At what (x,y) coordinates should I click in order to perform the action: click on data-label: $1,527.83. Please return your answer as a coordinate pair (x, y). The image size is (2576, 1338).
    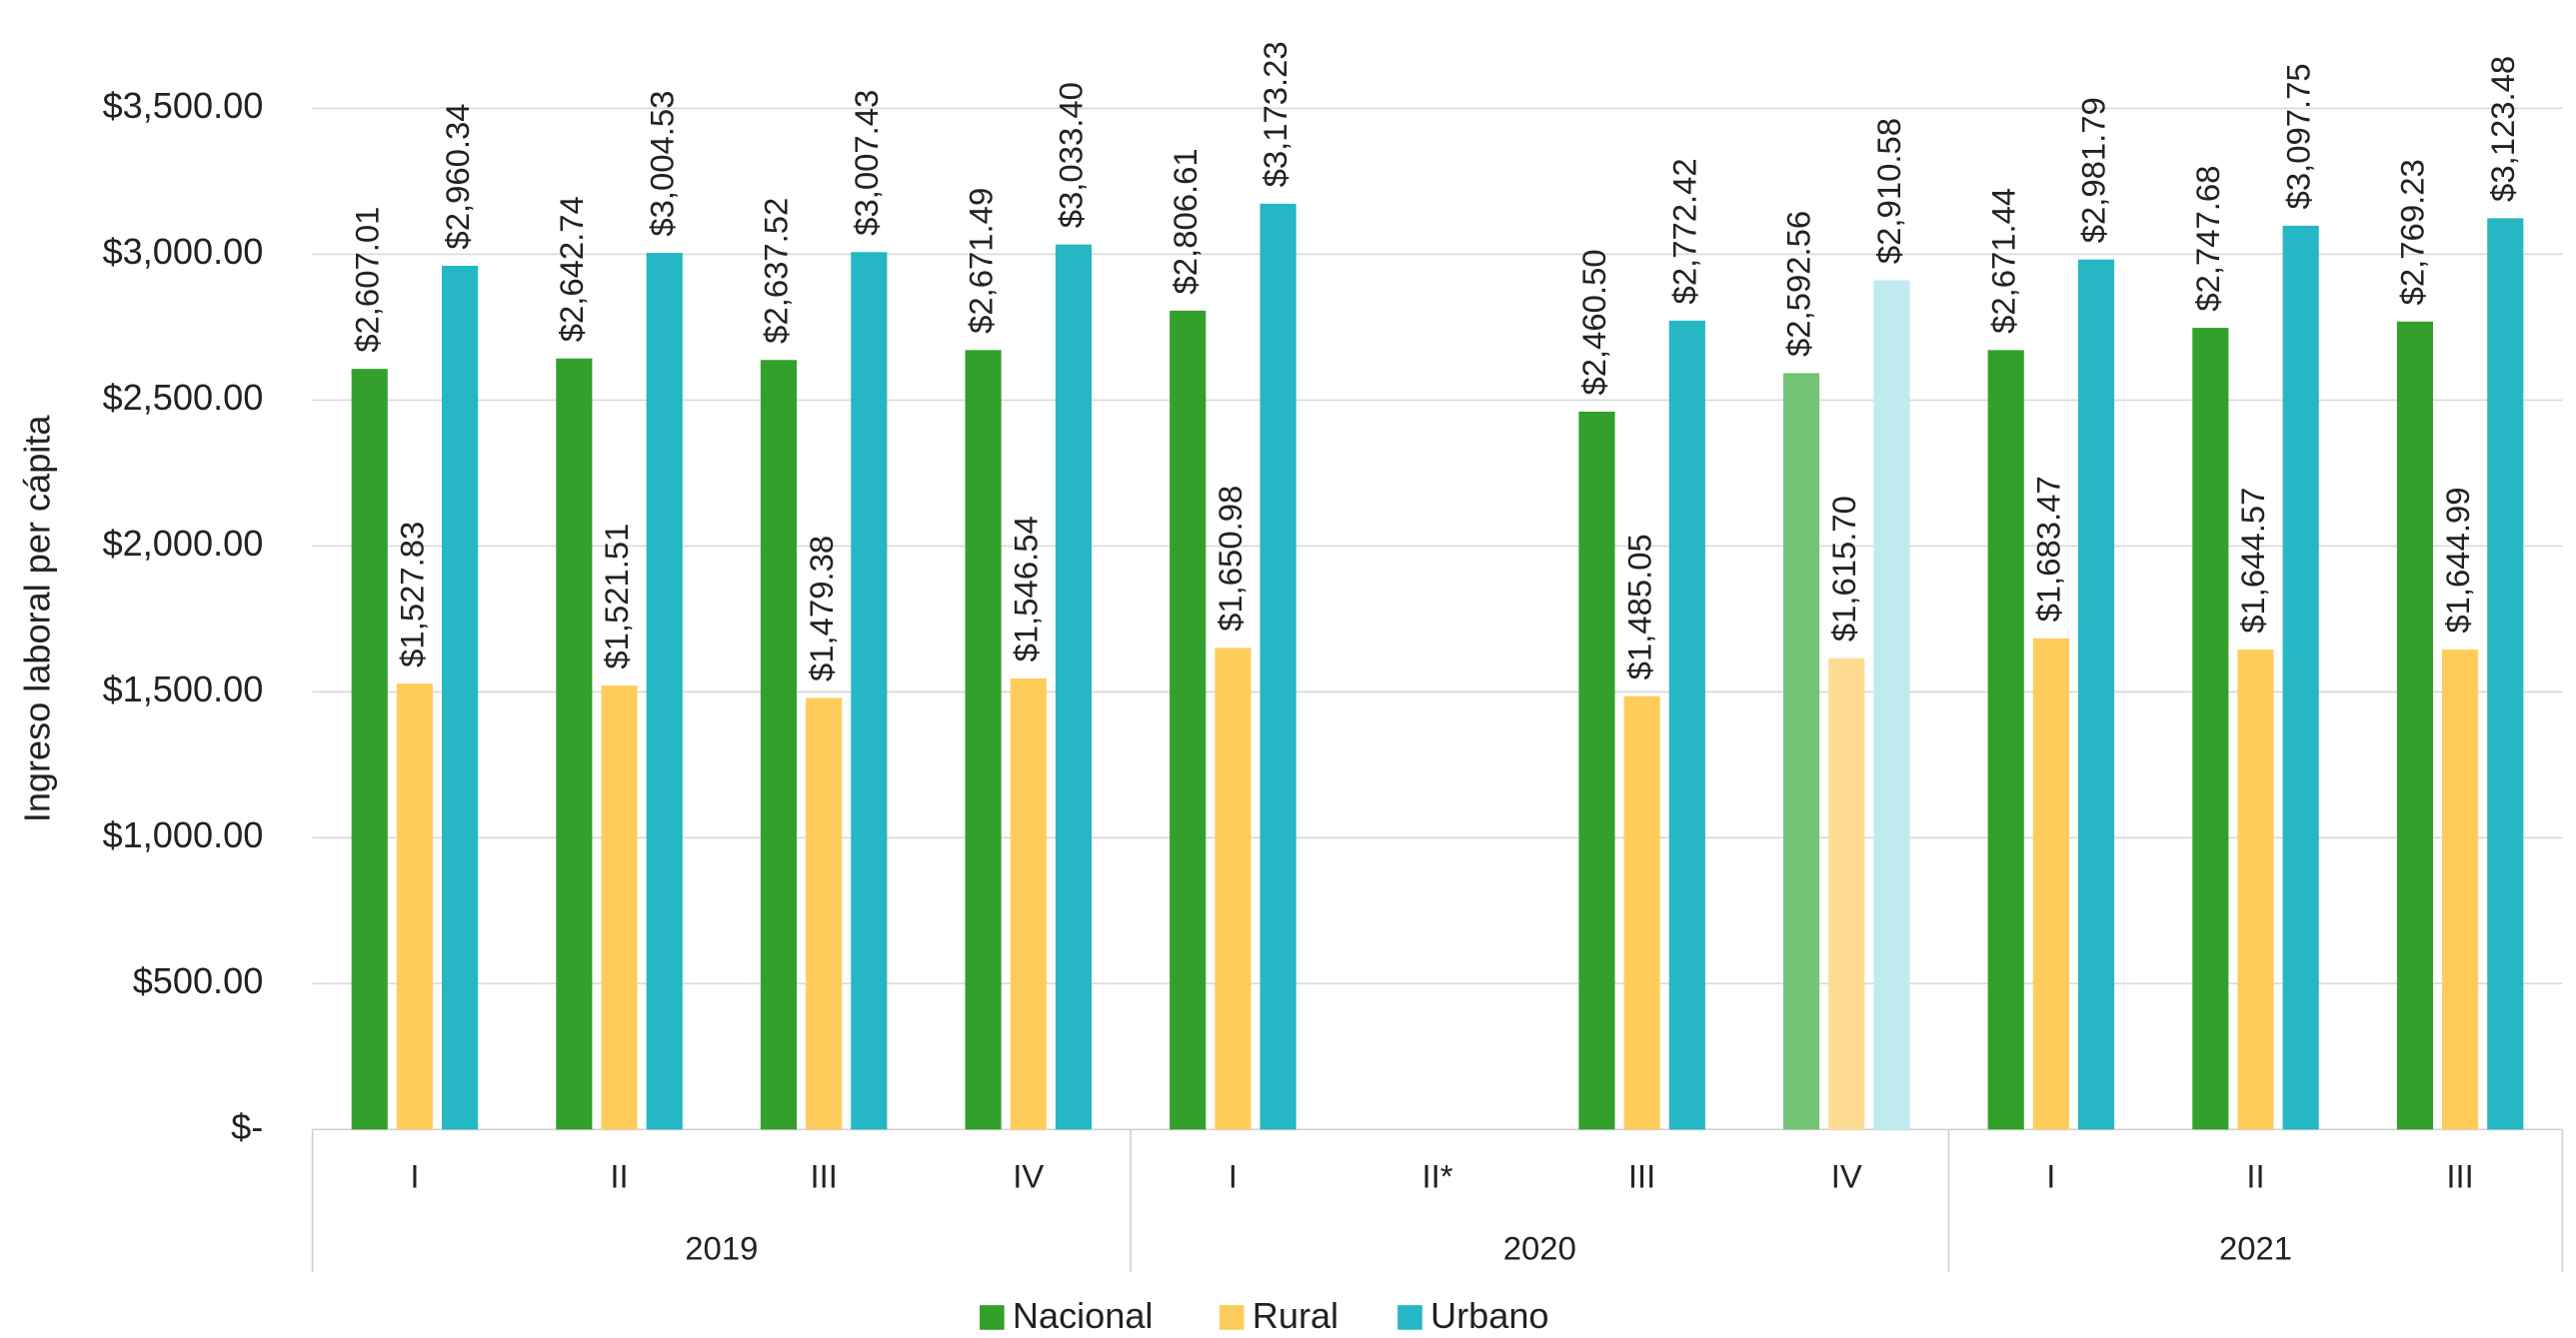
    Looking at the image, I should click on (413, 595).